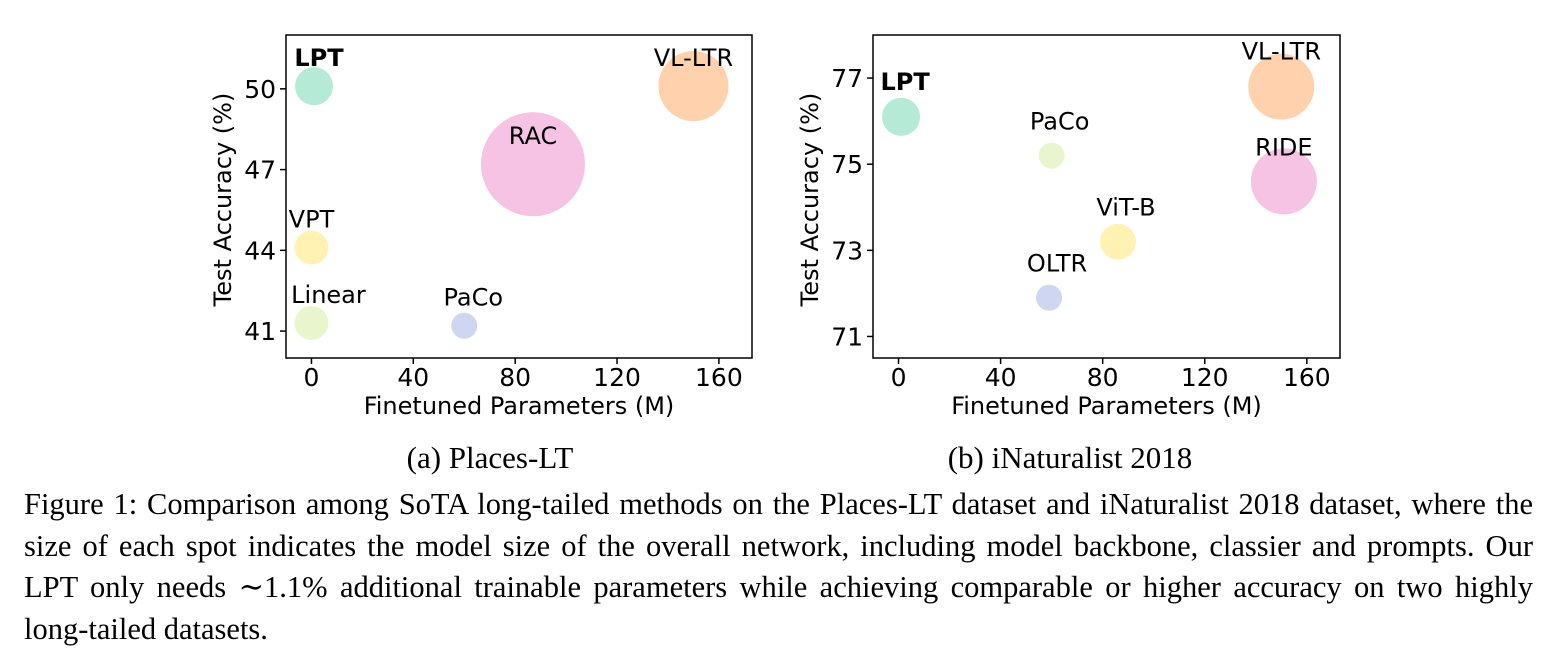 This screenshot has height=666, width=1555. Describe the element at coordinates (1117, 241) in the screenshot. I see `data-point-vit-b` at that location.